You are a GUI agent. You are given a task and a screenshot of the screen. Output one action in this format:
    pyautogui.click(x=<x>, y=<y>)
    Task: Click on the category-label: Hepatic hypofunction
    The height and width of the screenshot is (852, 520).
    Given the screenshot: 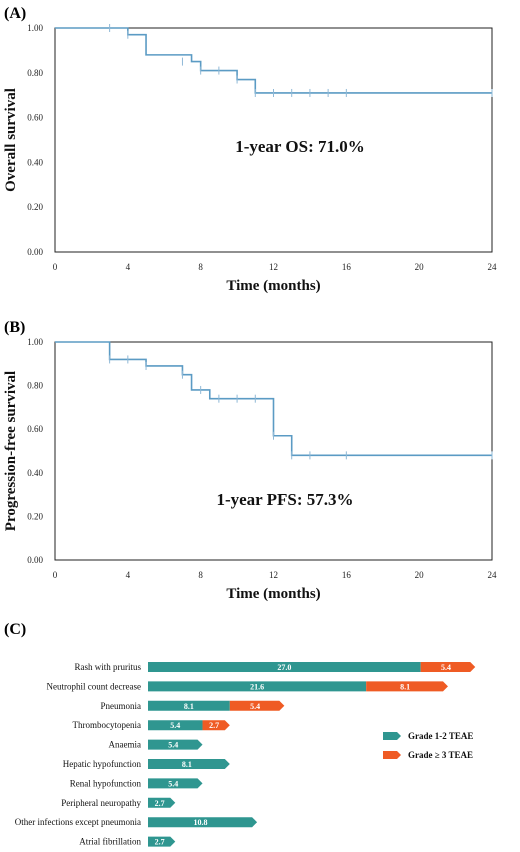 What is the action you would take?
    pyautogui.click(x=102, y=764)
    